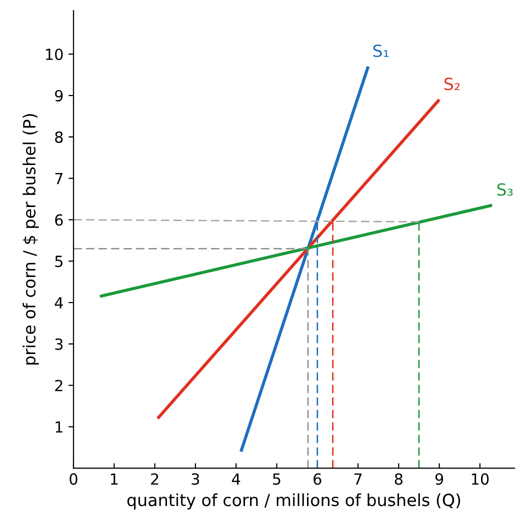  What do you see at coordinates (452, 84) in the screenshot?
I see `series-label: S₂` at bounding box center [452, 84].